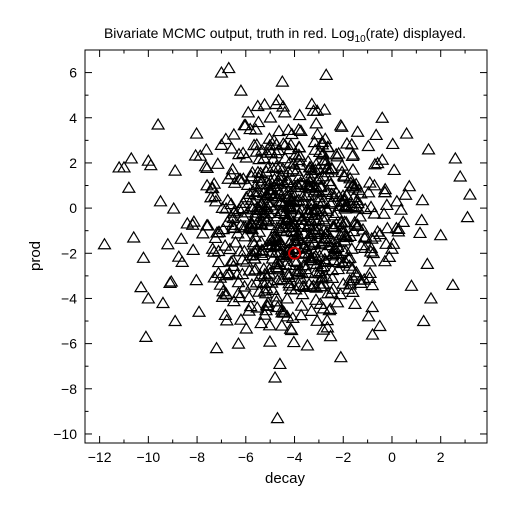 This screenshot has height=512, width=512. I want to click on y-tick-label: 0, so click(73, 208).